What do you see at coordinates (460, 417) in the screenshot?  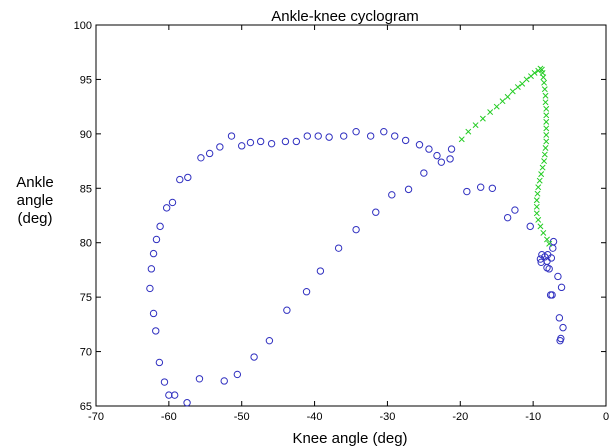 I see `x-tick-label: -20` at bounding box center [460, 417].